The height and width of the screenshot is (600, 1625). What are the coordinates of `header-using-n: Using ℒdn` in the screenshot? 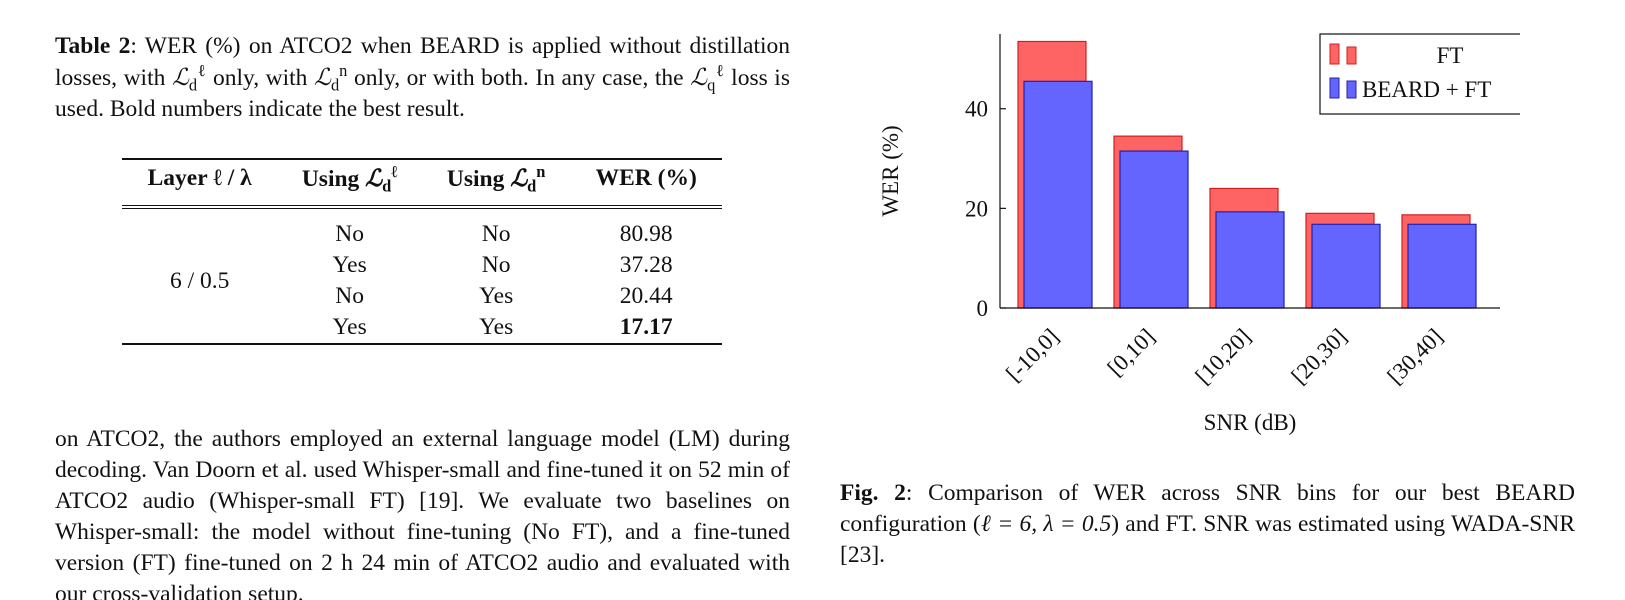 It's located at (496, 183).